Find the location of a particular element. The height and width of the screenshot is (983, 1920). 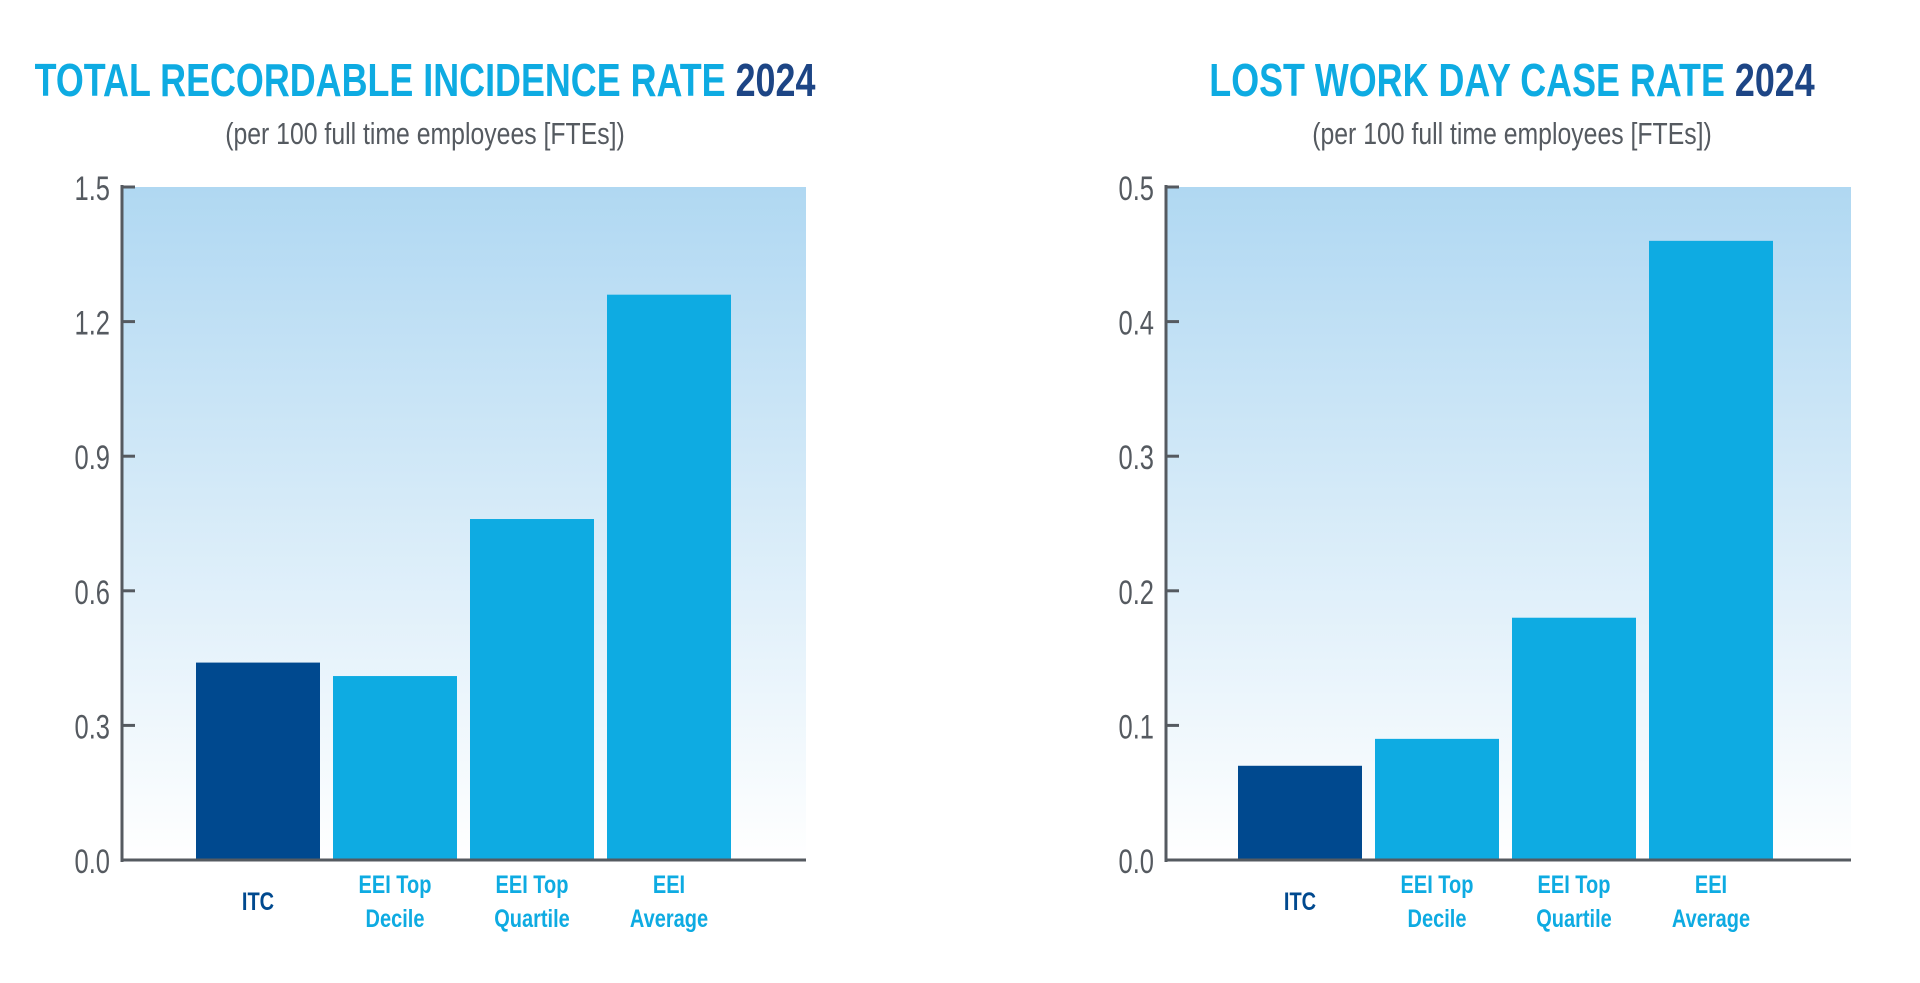

y-tick-label: 1.2 is located at coordinates (92, 323).